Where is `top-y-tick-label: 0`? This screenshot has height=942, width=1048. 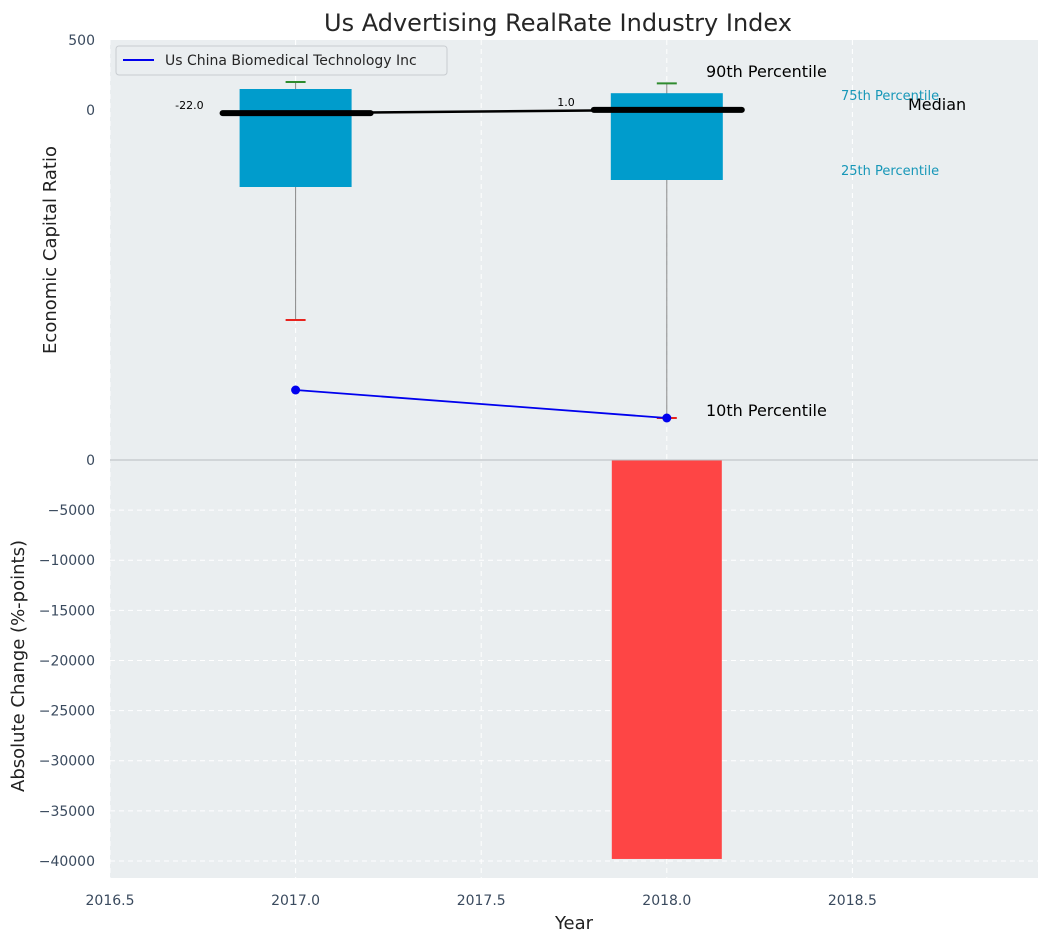
top-y-tick-label: 0 is located at coordinates (90, 111).